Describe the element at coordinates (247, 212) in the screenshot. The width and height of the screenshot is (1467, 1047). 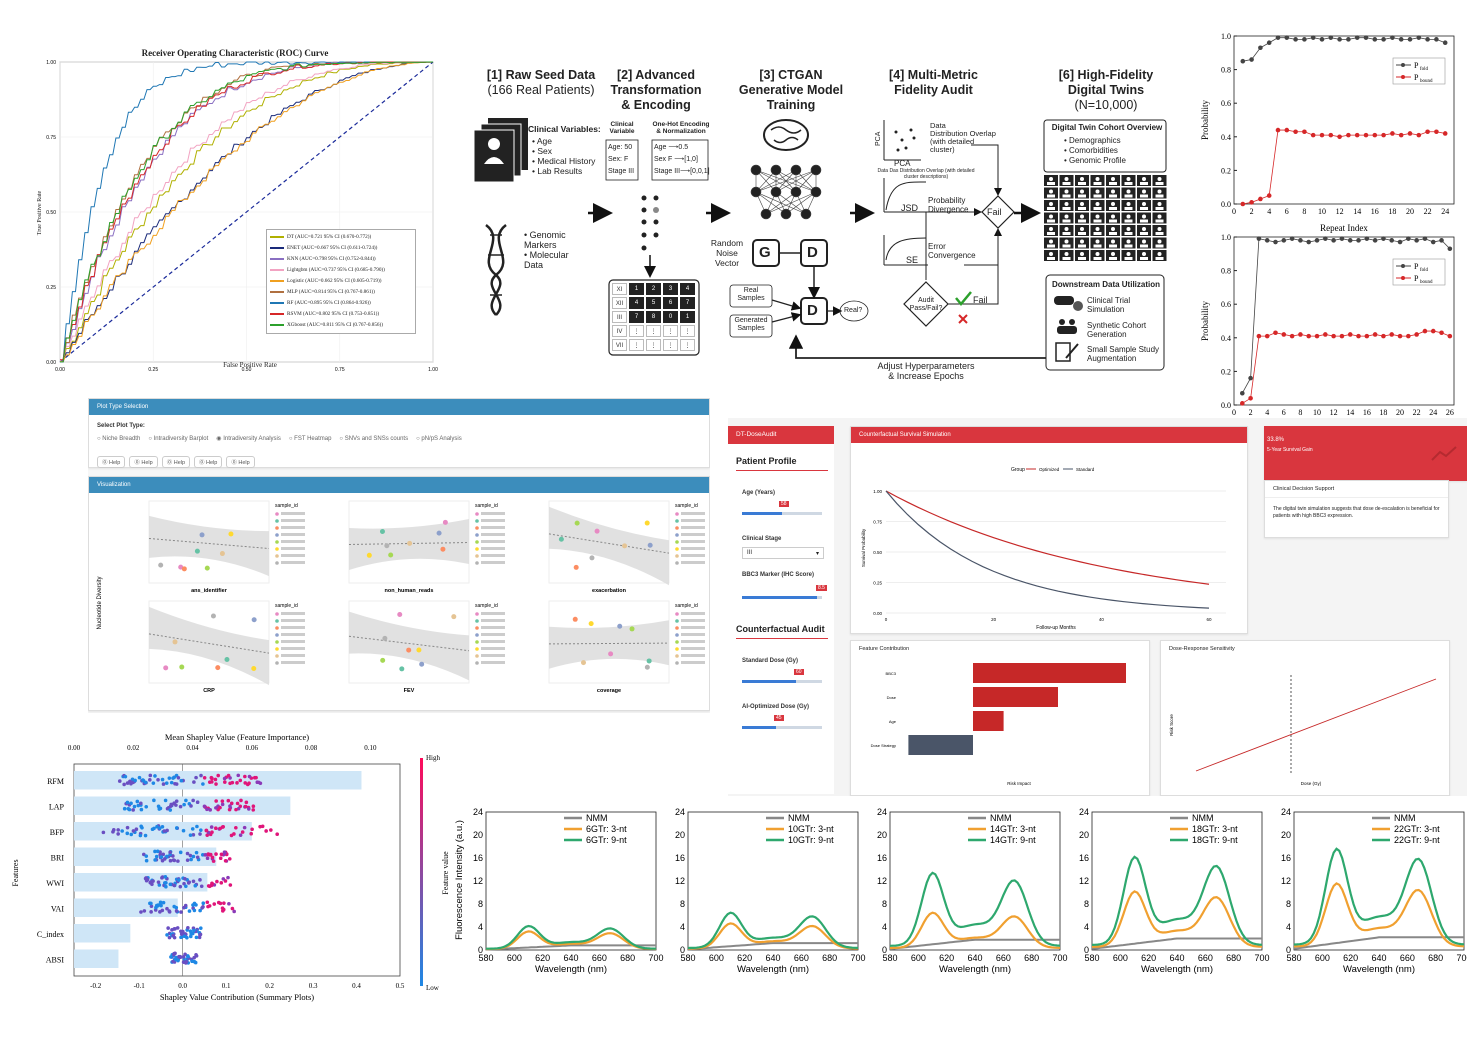
I see `roc-curve-enet` at that location.